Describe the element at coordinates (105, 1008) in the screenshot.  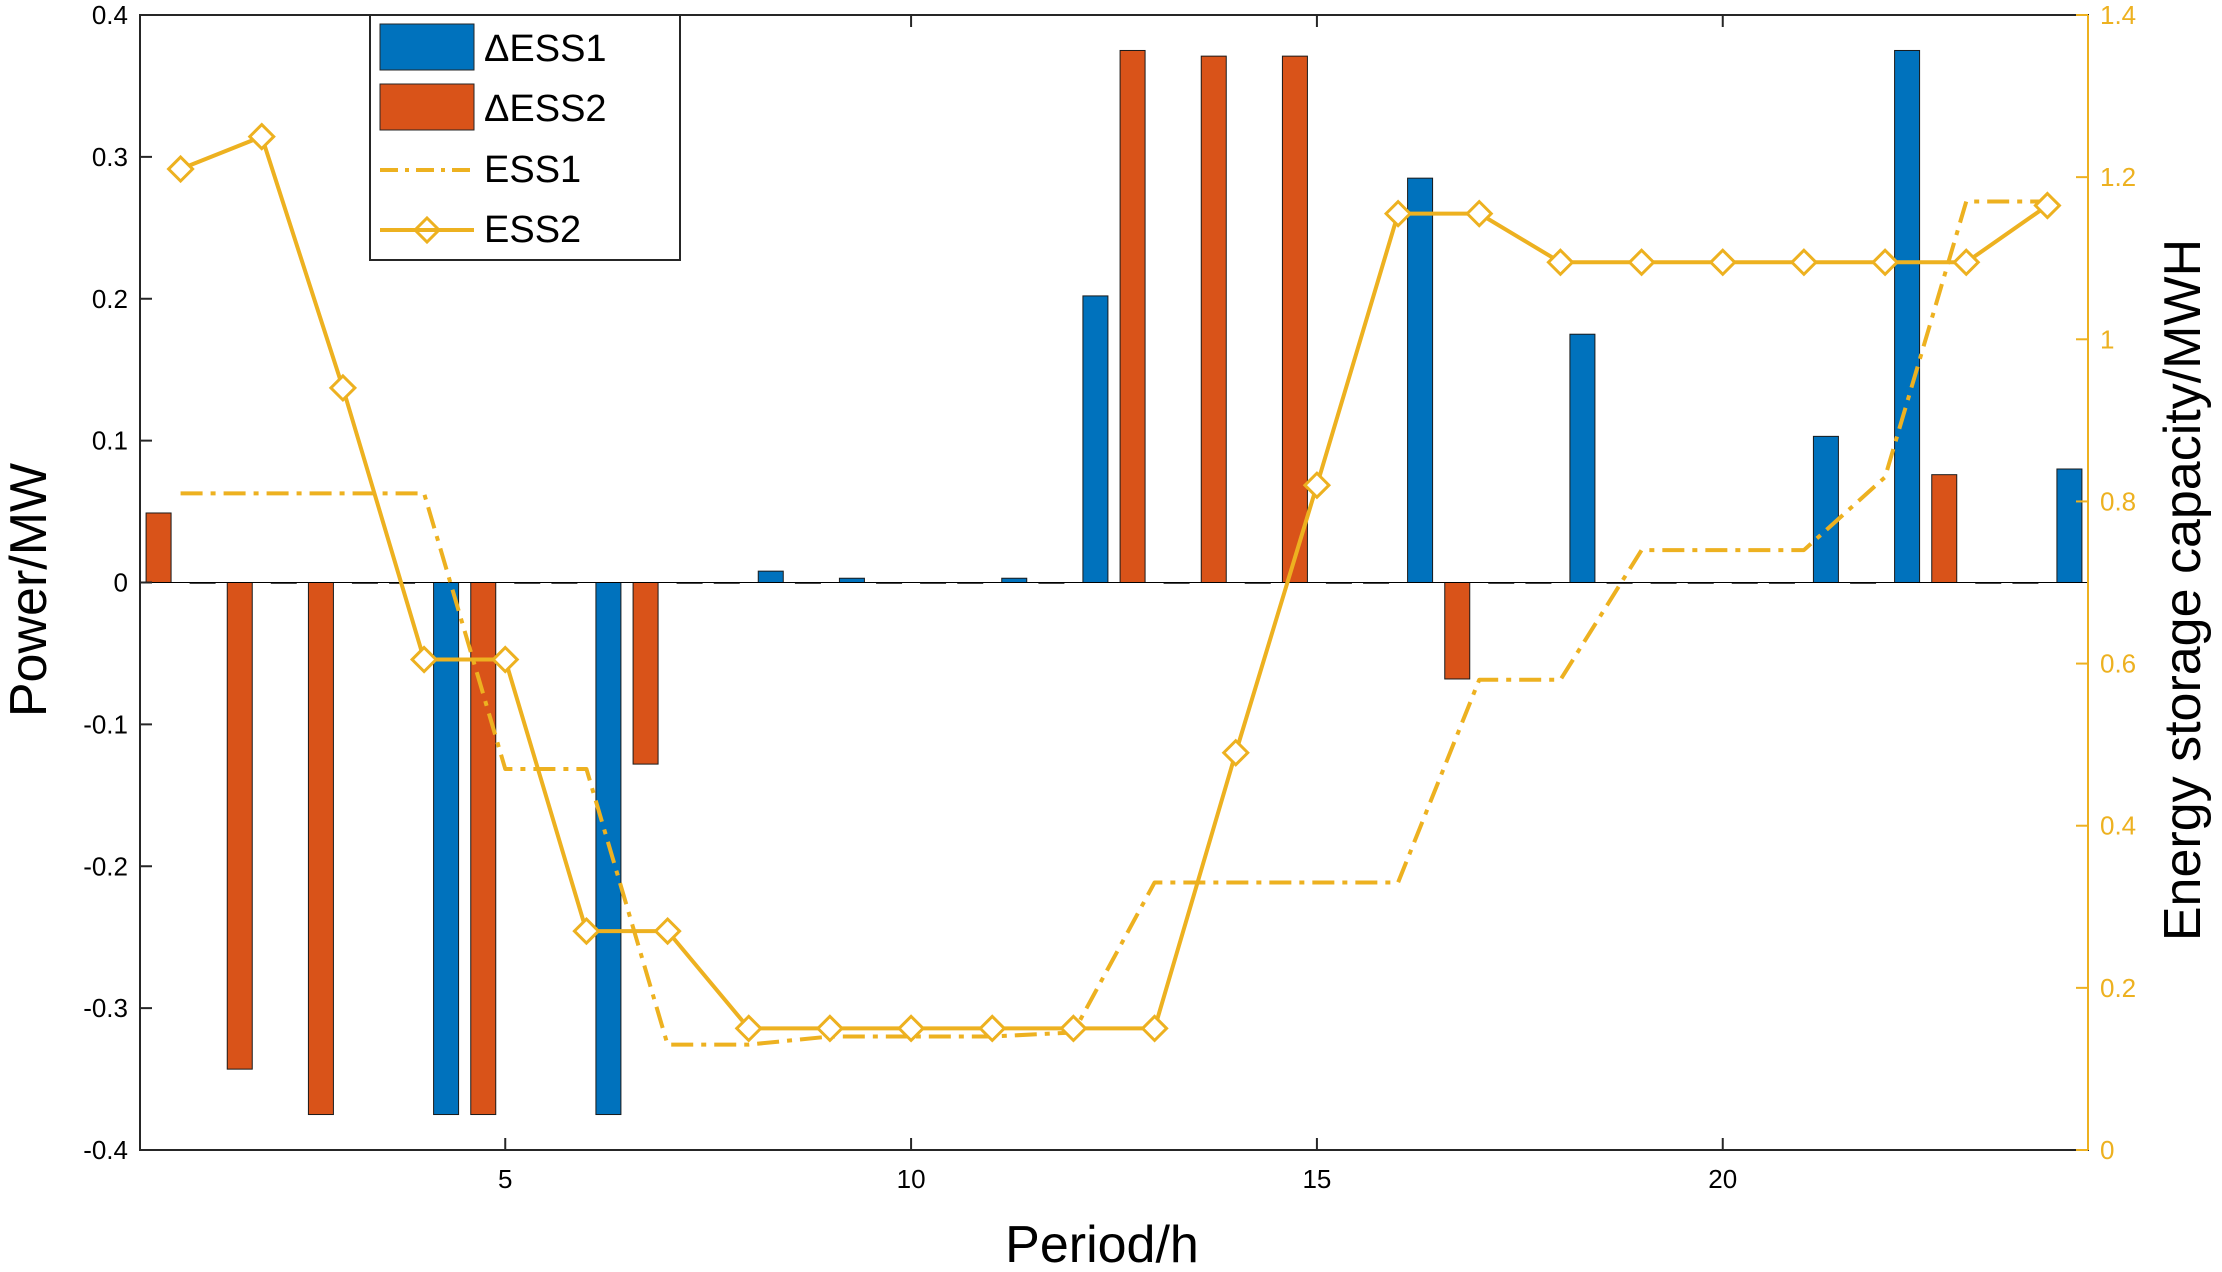
I see `left-tick-label: -0.3` at that location.